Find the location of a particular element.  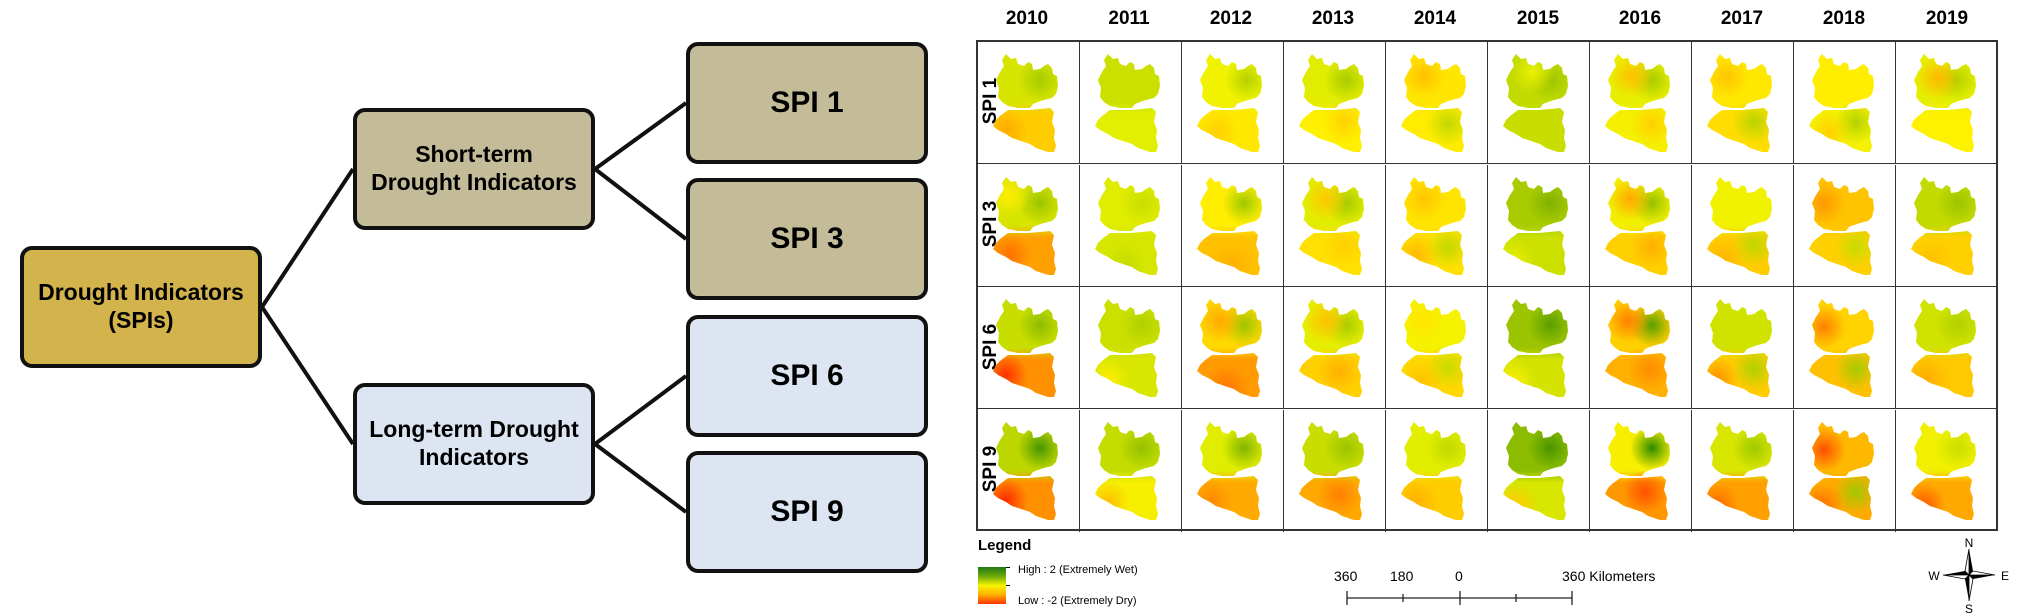

compass-s: S is located at coordinates (1969, 607).